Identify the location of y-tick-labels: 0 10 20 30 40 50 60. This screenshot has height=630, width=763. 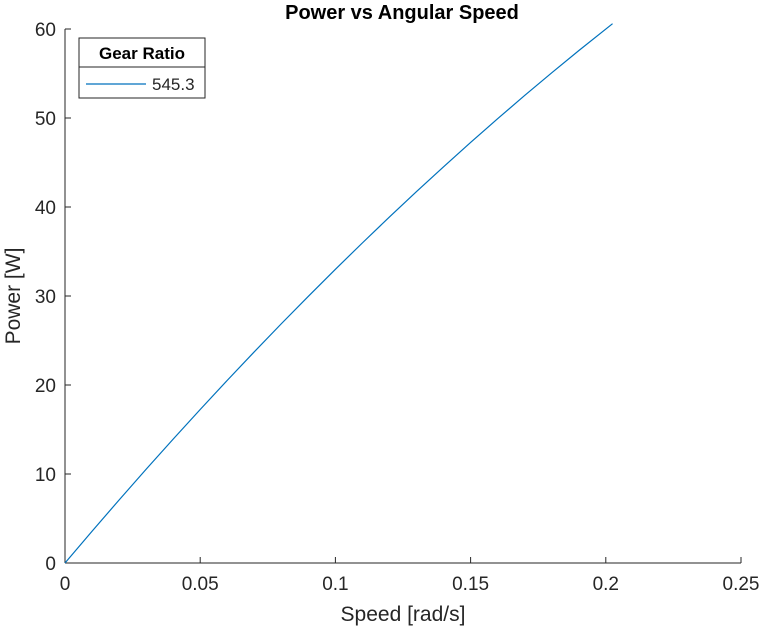
(45, 297).